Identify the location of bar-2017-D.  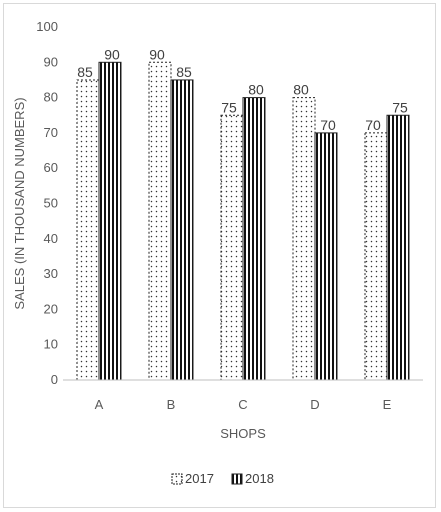
(304, 239).